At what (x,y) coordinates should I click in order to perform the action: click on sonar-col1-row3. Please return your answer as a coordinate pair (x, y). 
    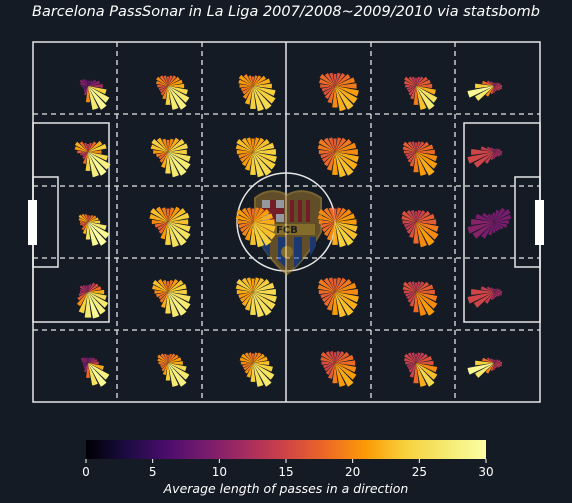
    Looking at the image, I should click on (94, 229).